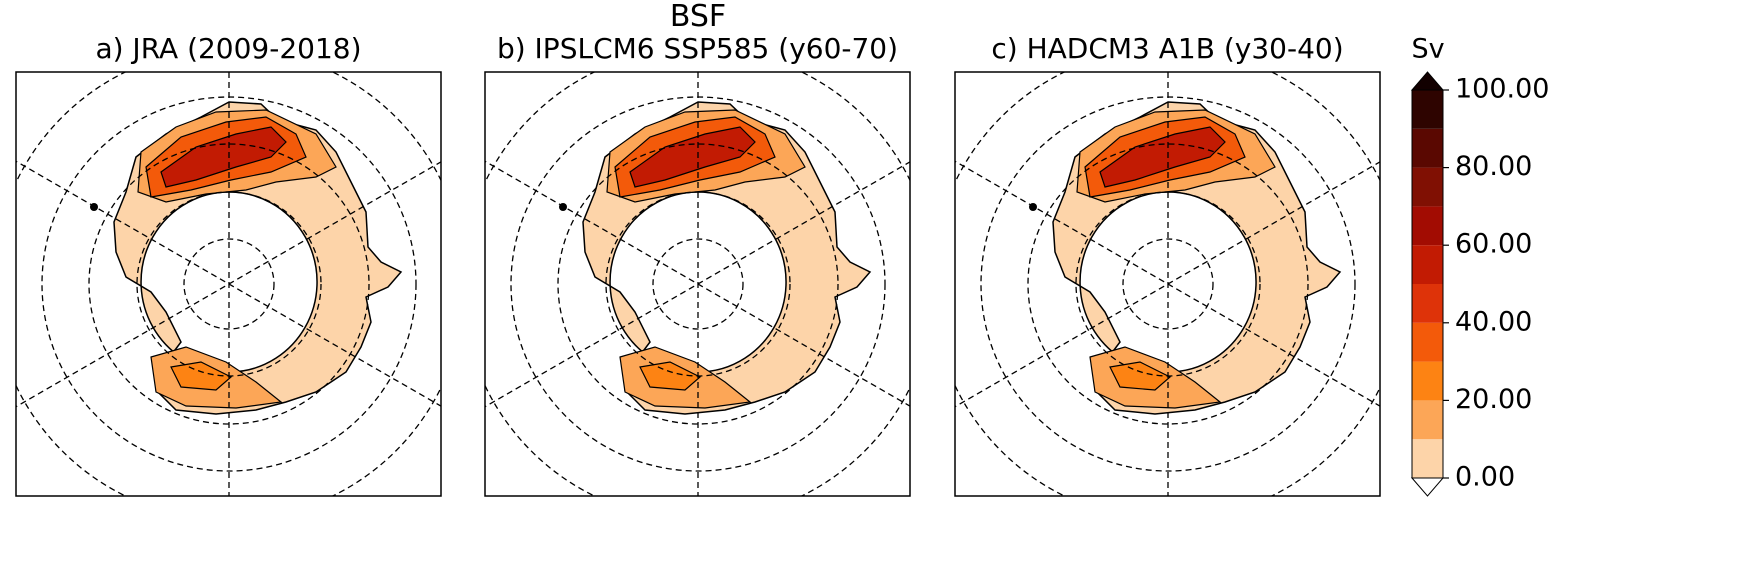 Image resolution: width=1753 pixels, height=588 pixels. What do you see at coordinates (1427, 81) in the screenshot?
I see `colorbar-extend-over` at bounding box center [1427, 81].